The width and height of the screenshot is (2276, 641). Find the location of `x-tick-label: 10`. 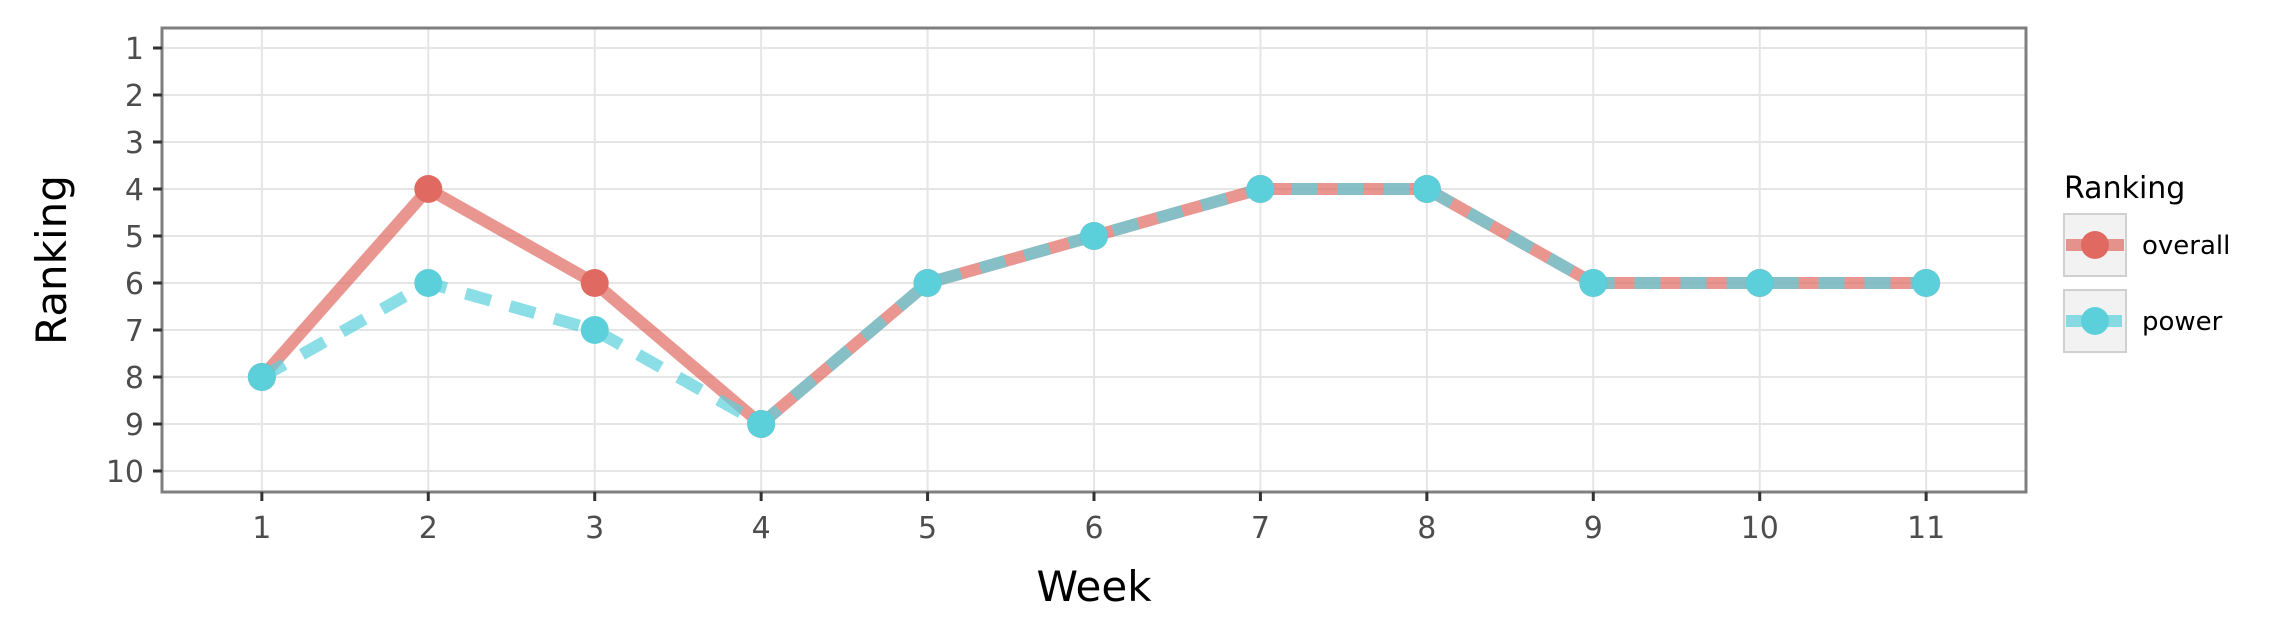

x-tick-label: 10 is located at coordinates (1760, 528).